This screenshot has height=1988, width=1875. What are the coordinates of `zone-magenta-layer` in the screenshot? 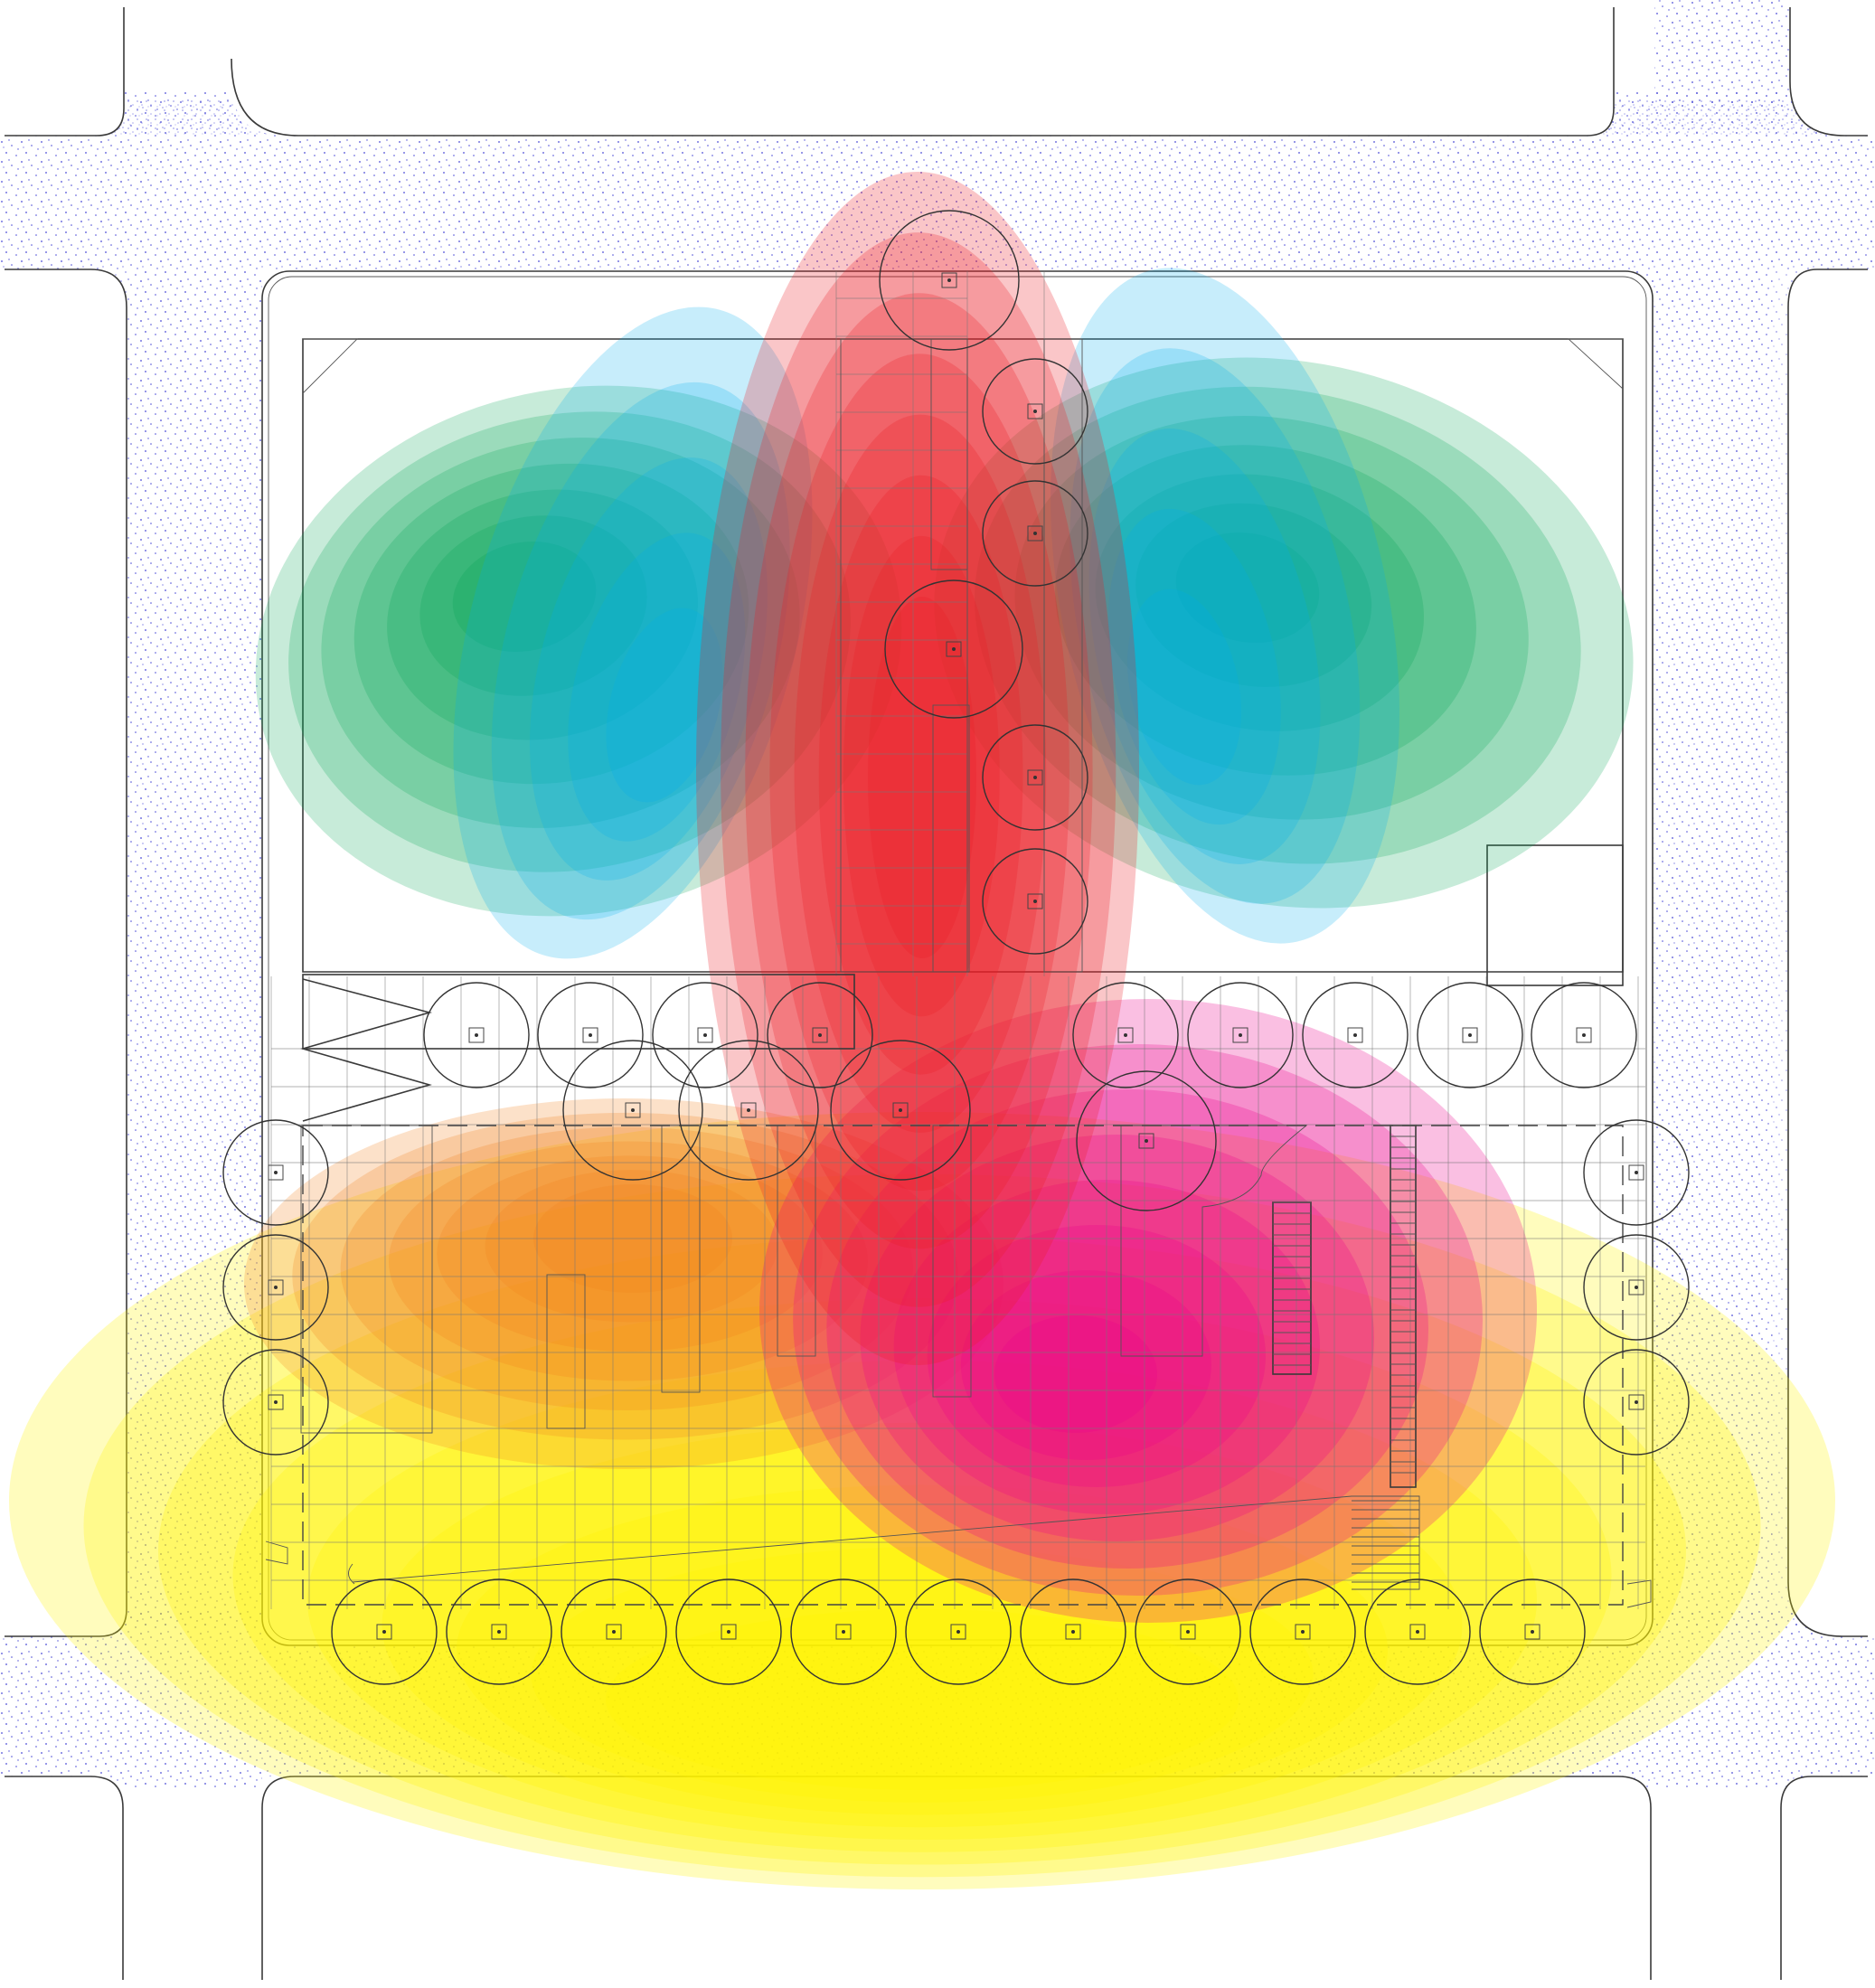 It's located at (1085, 1365).